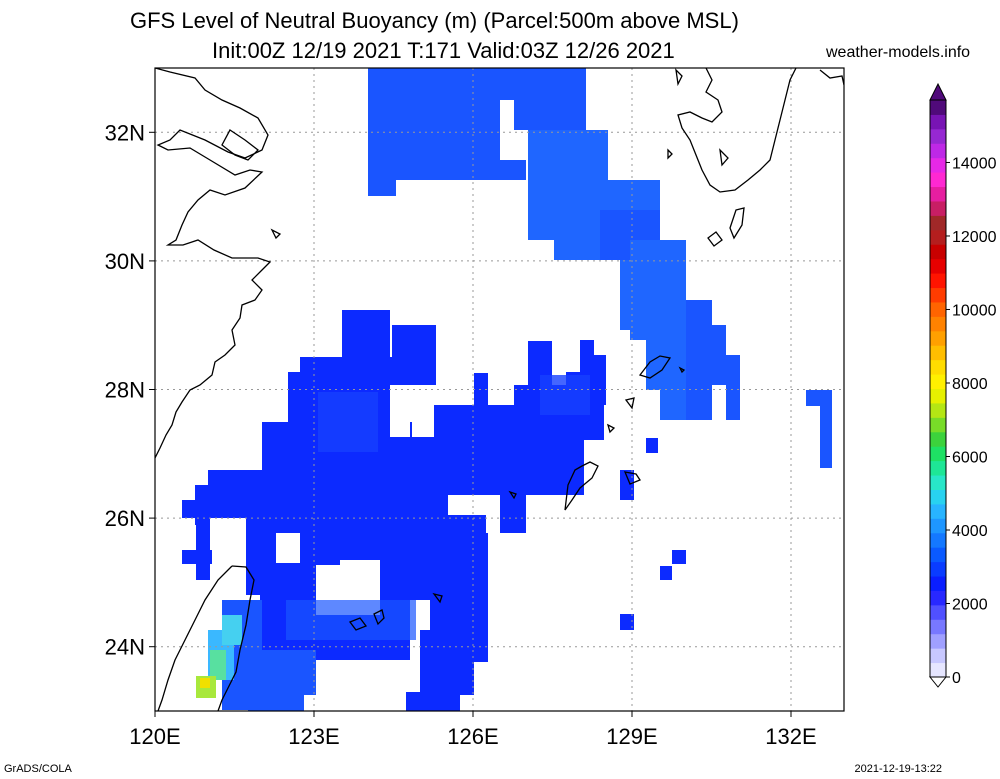 This screenshot has height=779, width=1000. What do you see at coordinates (898, 769) in the screenshot?
I see `footer-right: 2021-12-19-13:22` at bounding box center [898, 769].